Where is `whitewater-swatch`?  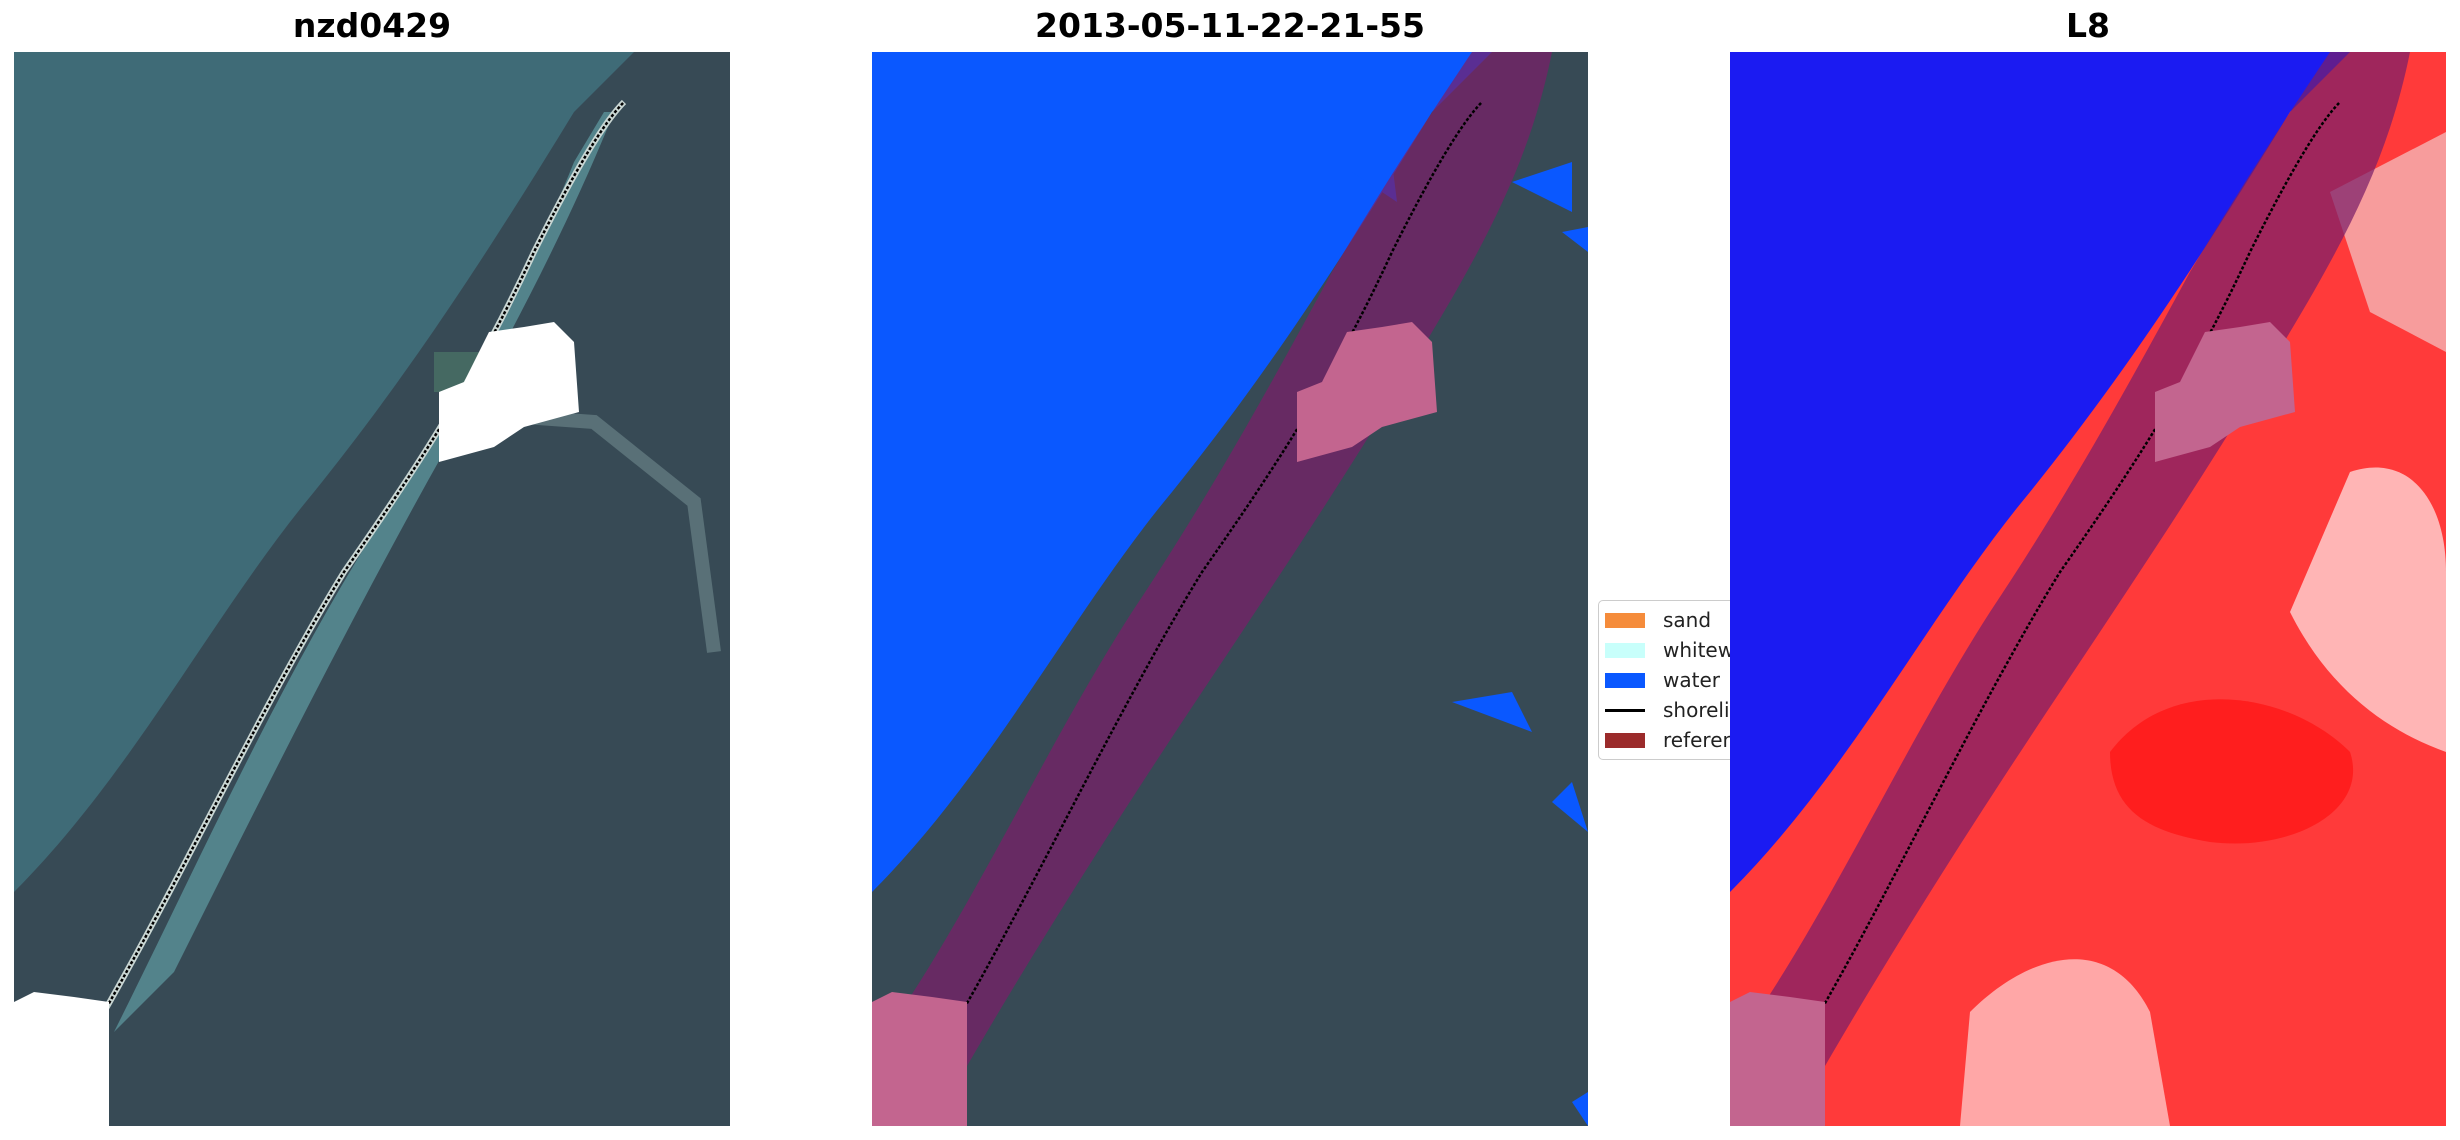
whitewater-swatch is located at coordinates (1625, 650).